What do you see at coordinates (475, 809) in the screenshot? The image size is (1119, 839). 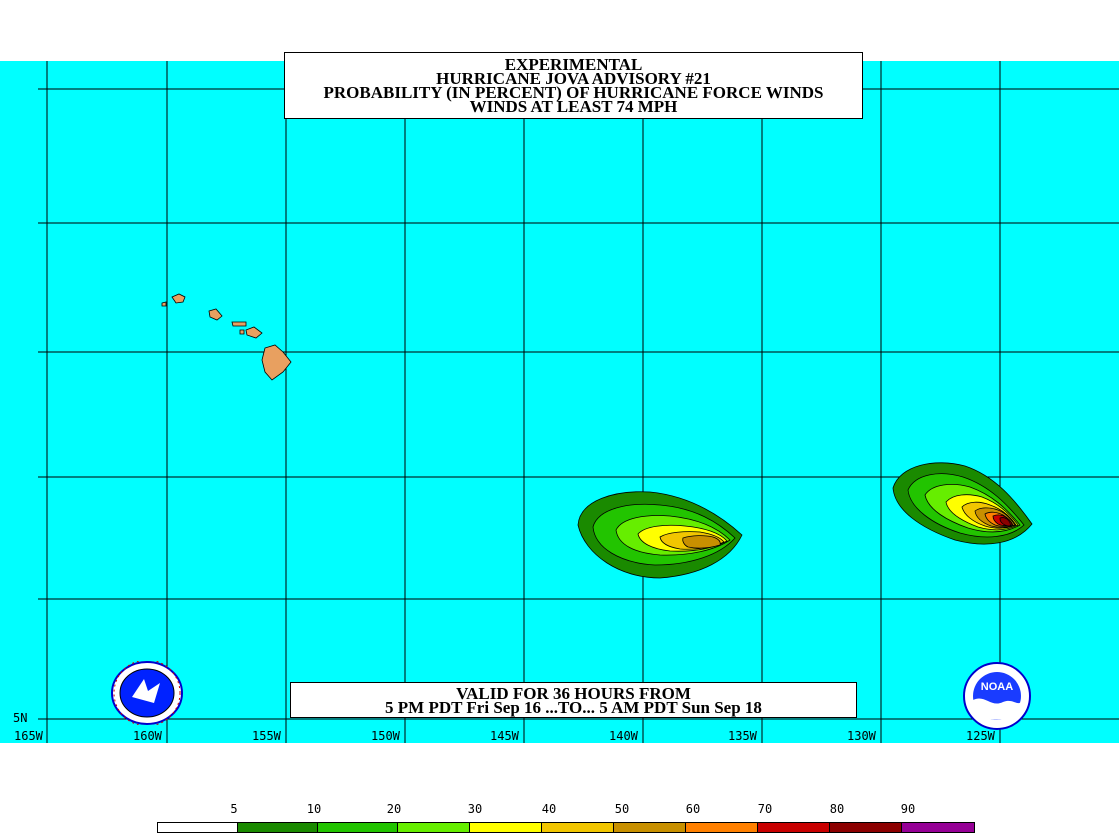 I see `legend-label: 30` at bounding box center [475, 809].